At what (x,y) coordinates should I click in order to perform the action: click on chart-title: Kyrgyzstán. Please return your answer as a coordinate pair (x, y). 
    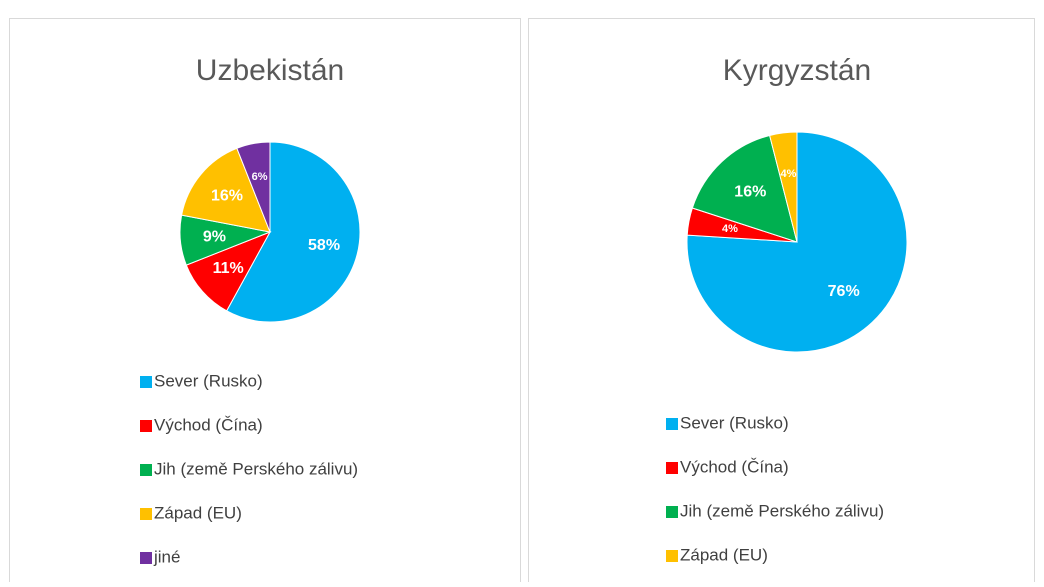
    Looking at the image, I should click on (797, 70).